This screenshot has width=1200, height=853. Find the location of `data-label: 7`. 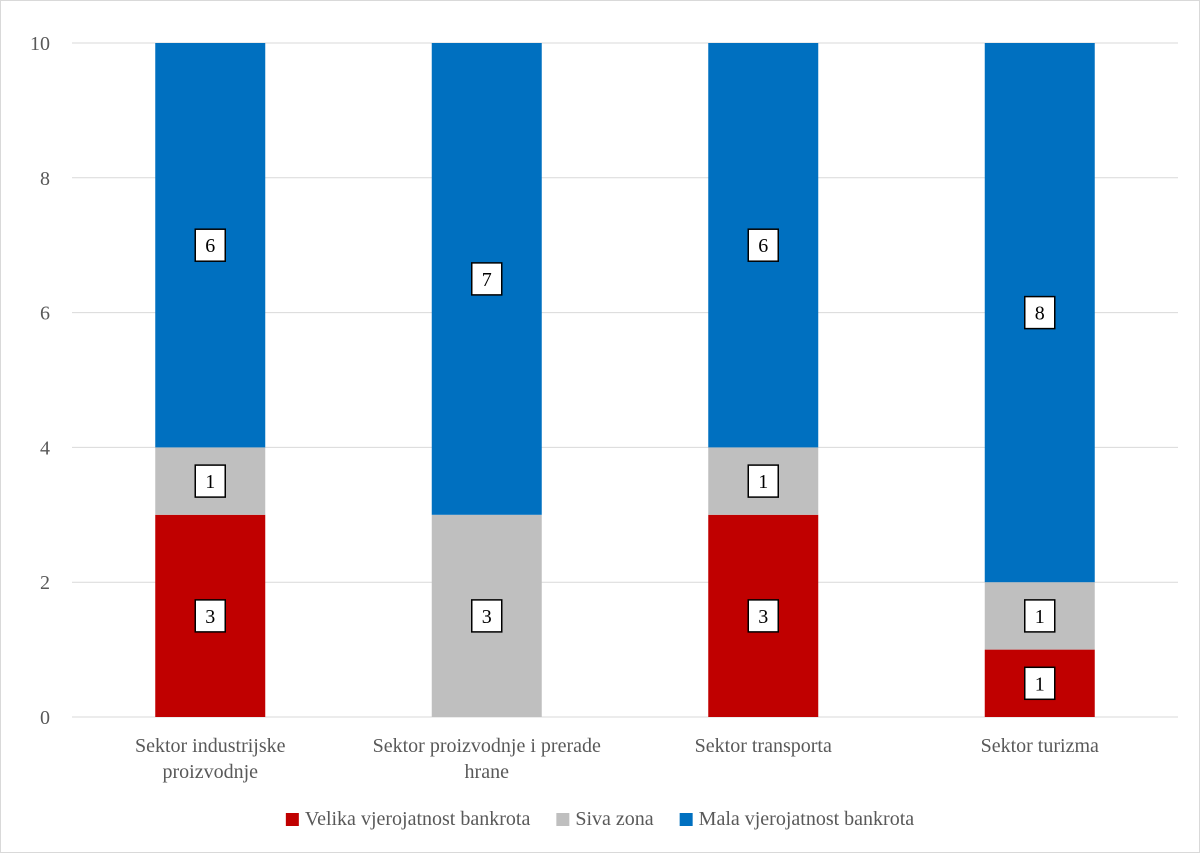

data-label: 7 is located at coordinates (487, 280).